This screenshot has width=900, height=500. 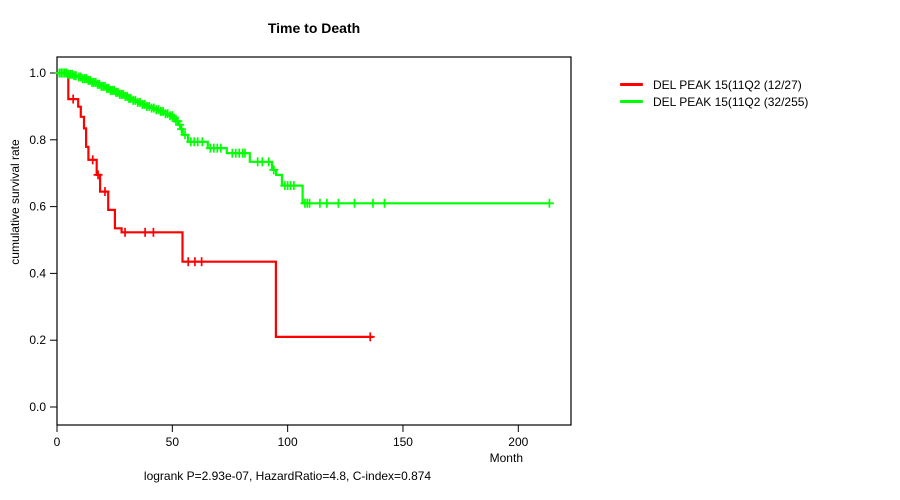 I want to click on y-axis-label: cumulative survival rate, so click(x=15, y=202).